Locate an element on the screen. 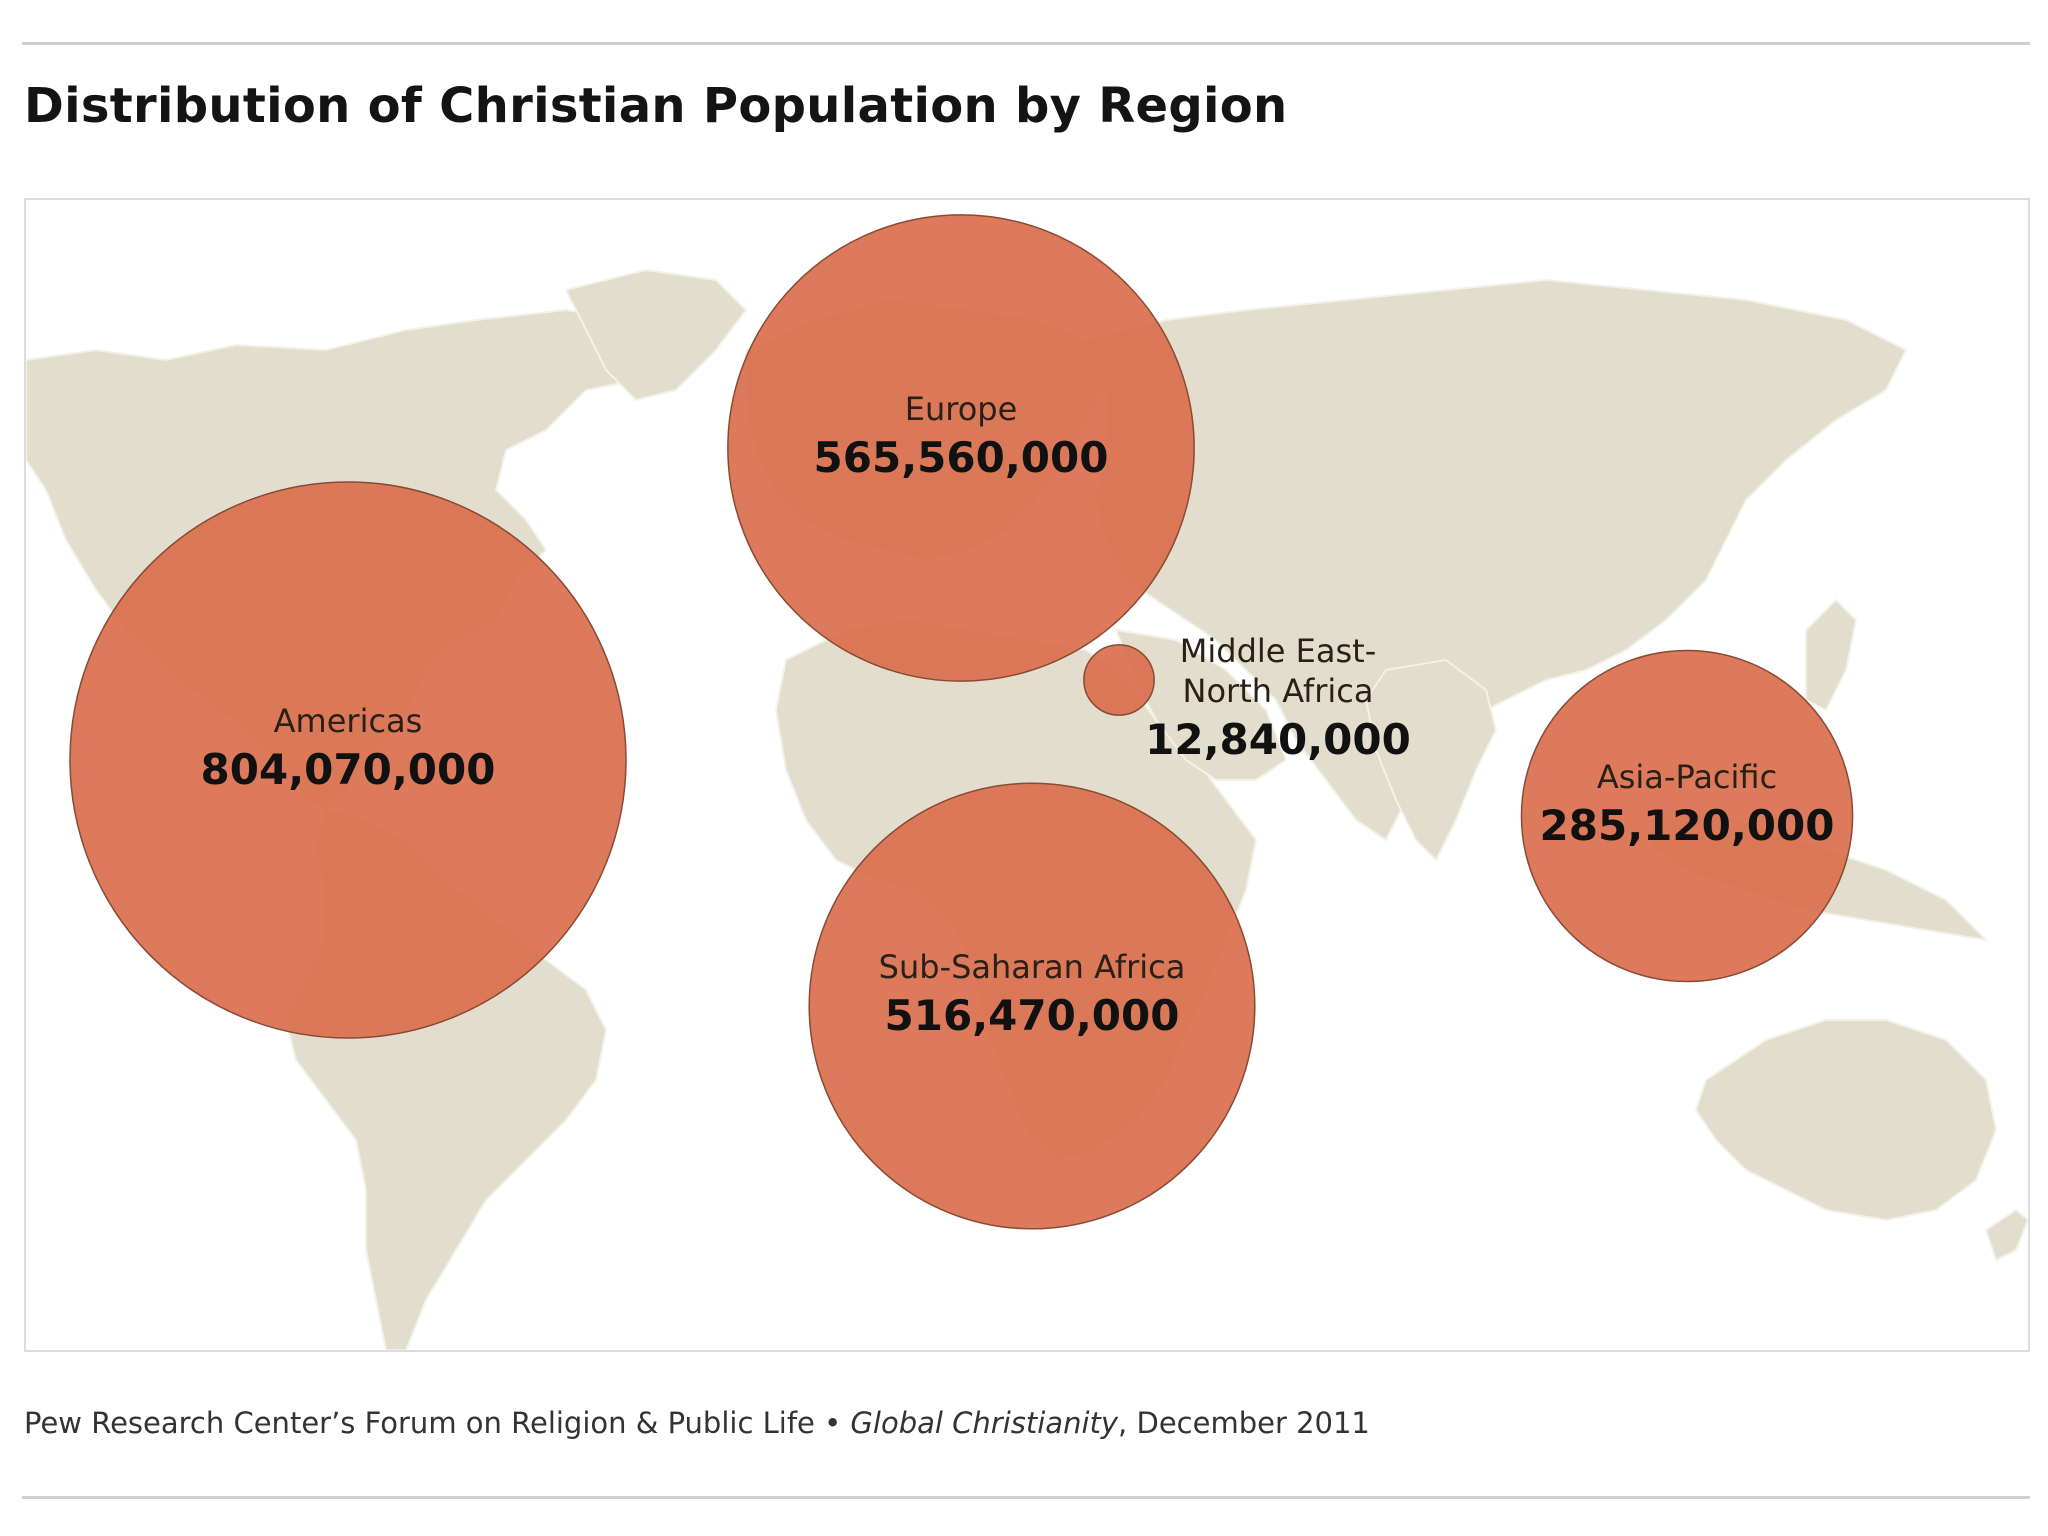 The height and width of the screenshot is (1536, 2048). label-americas: Americas is located at coordinates (348, 721).